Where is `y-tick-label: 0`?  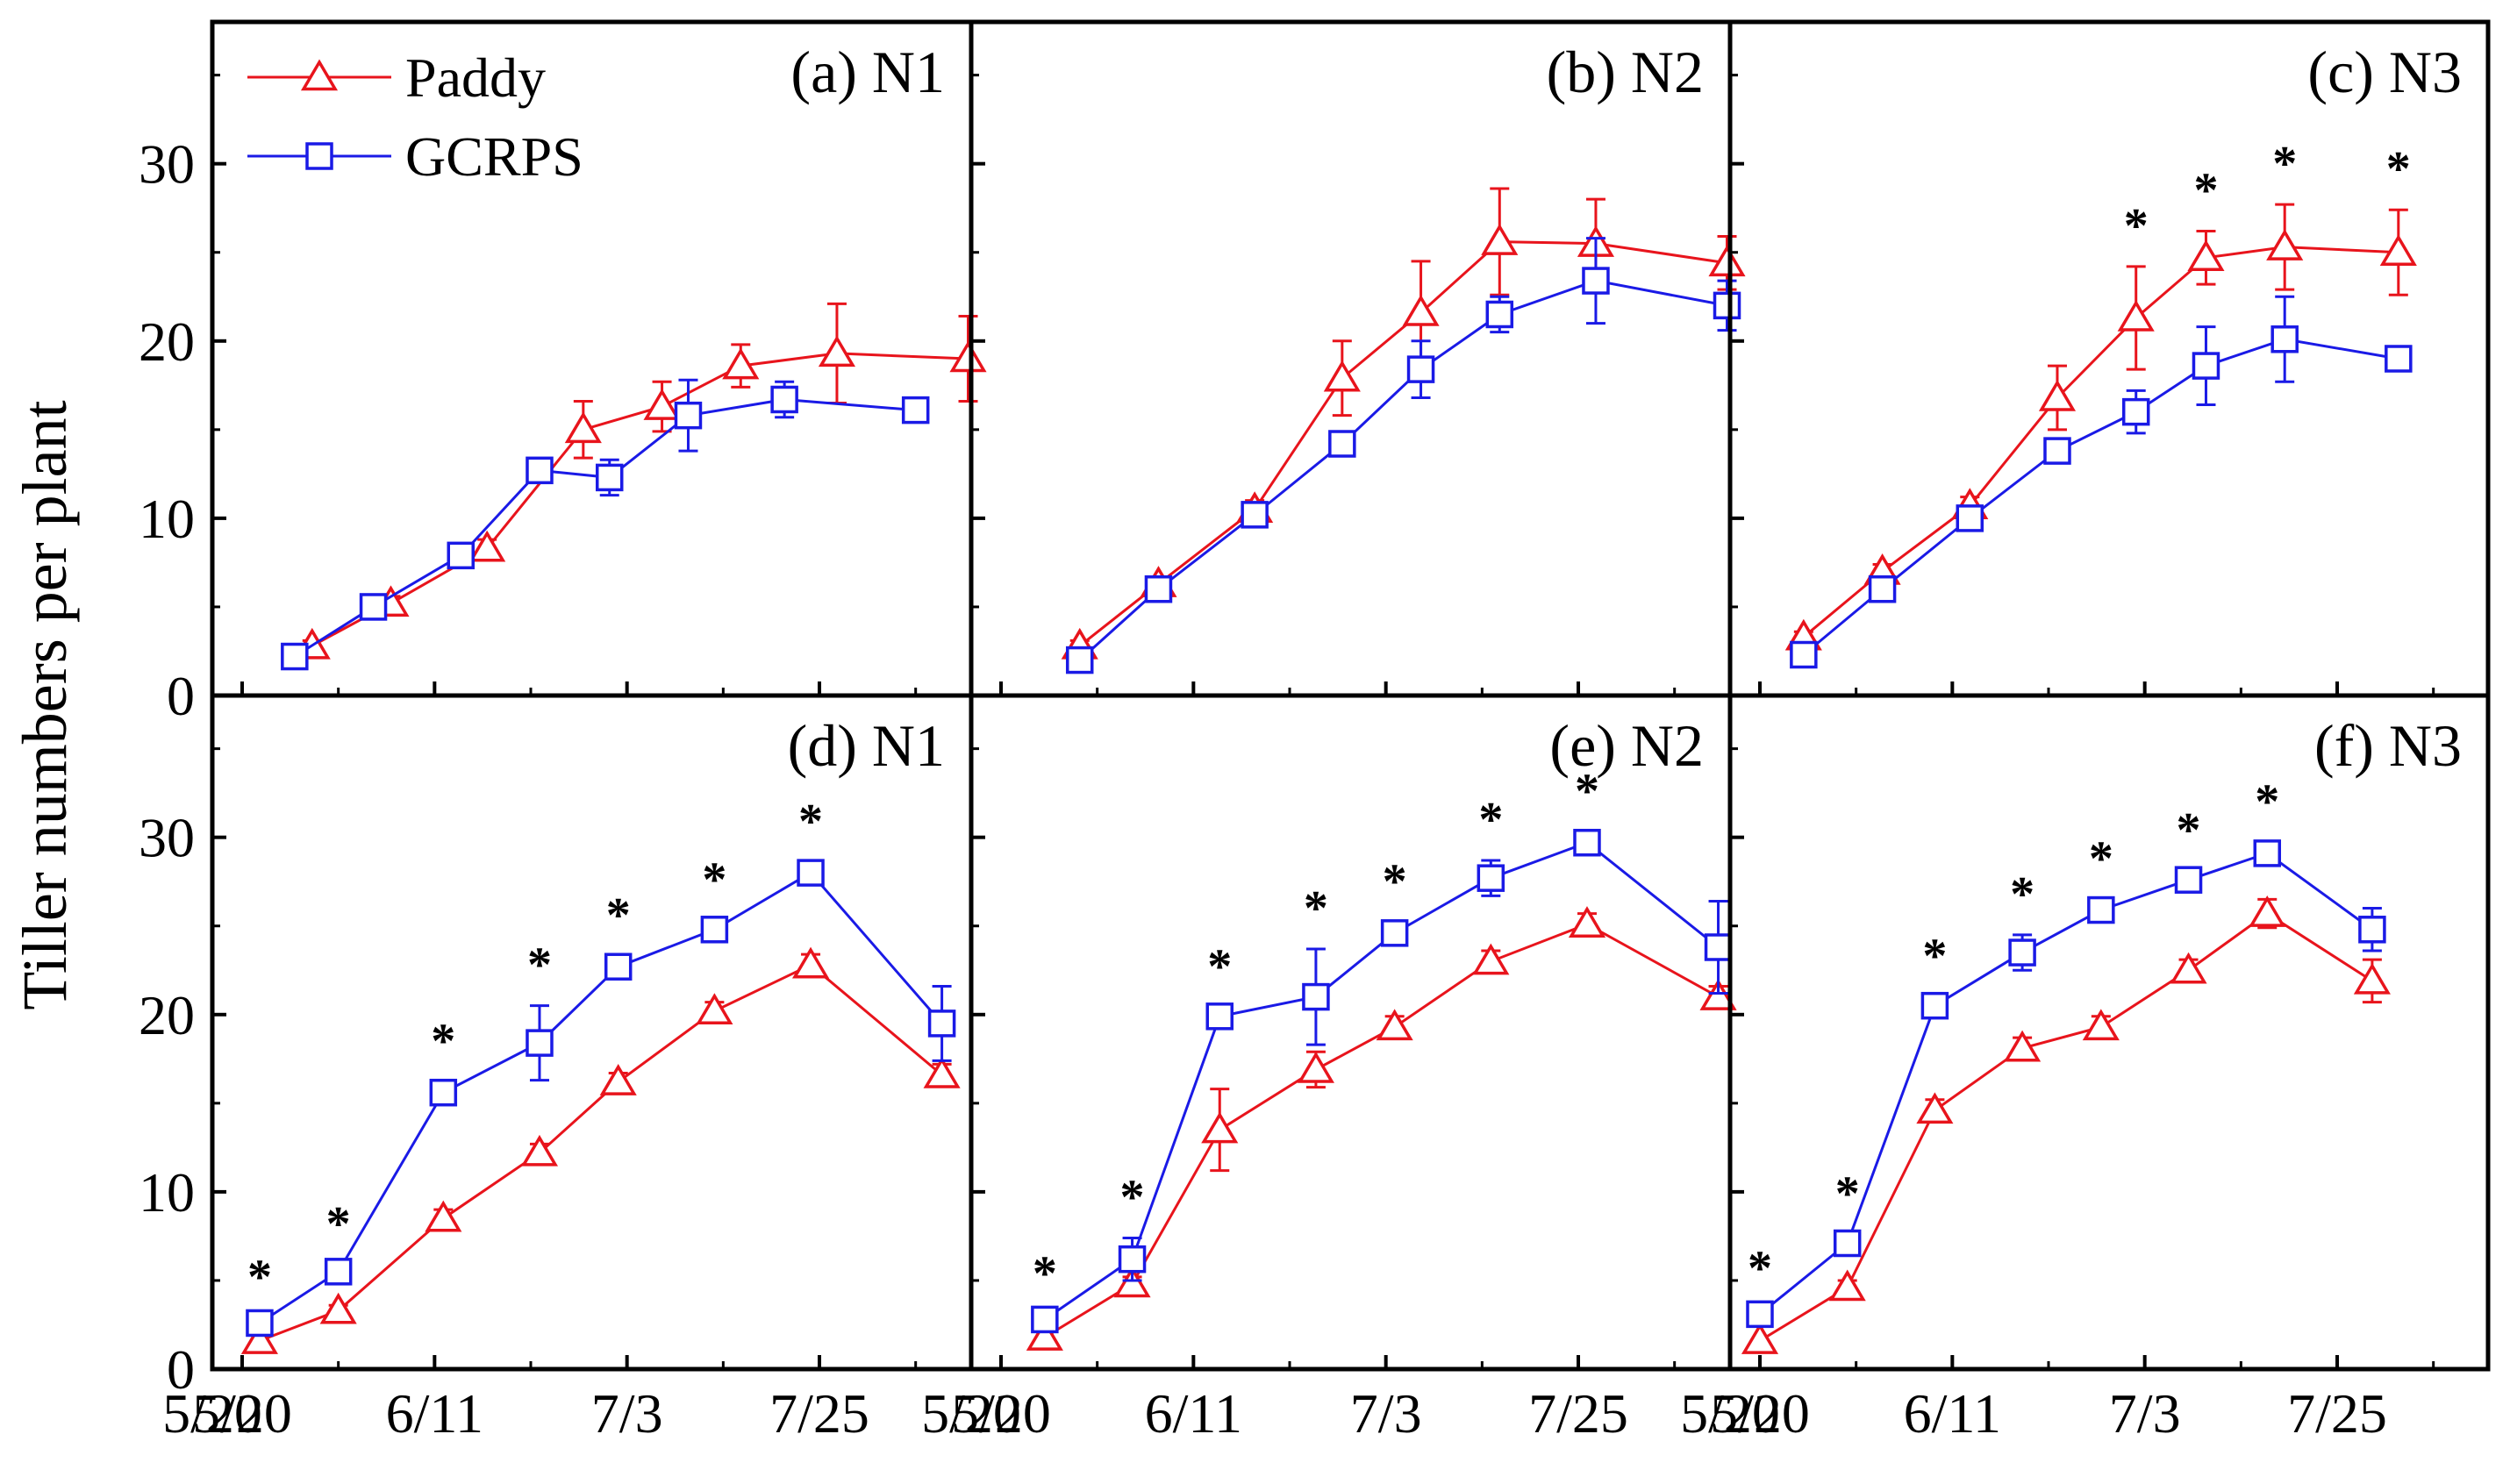
y-tick-label: 0 is located at coordinates (181, 696).